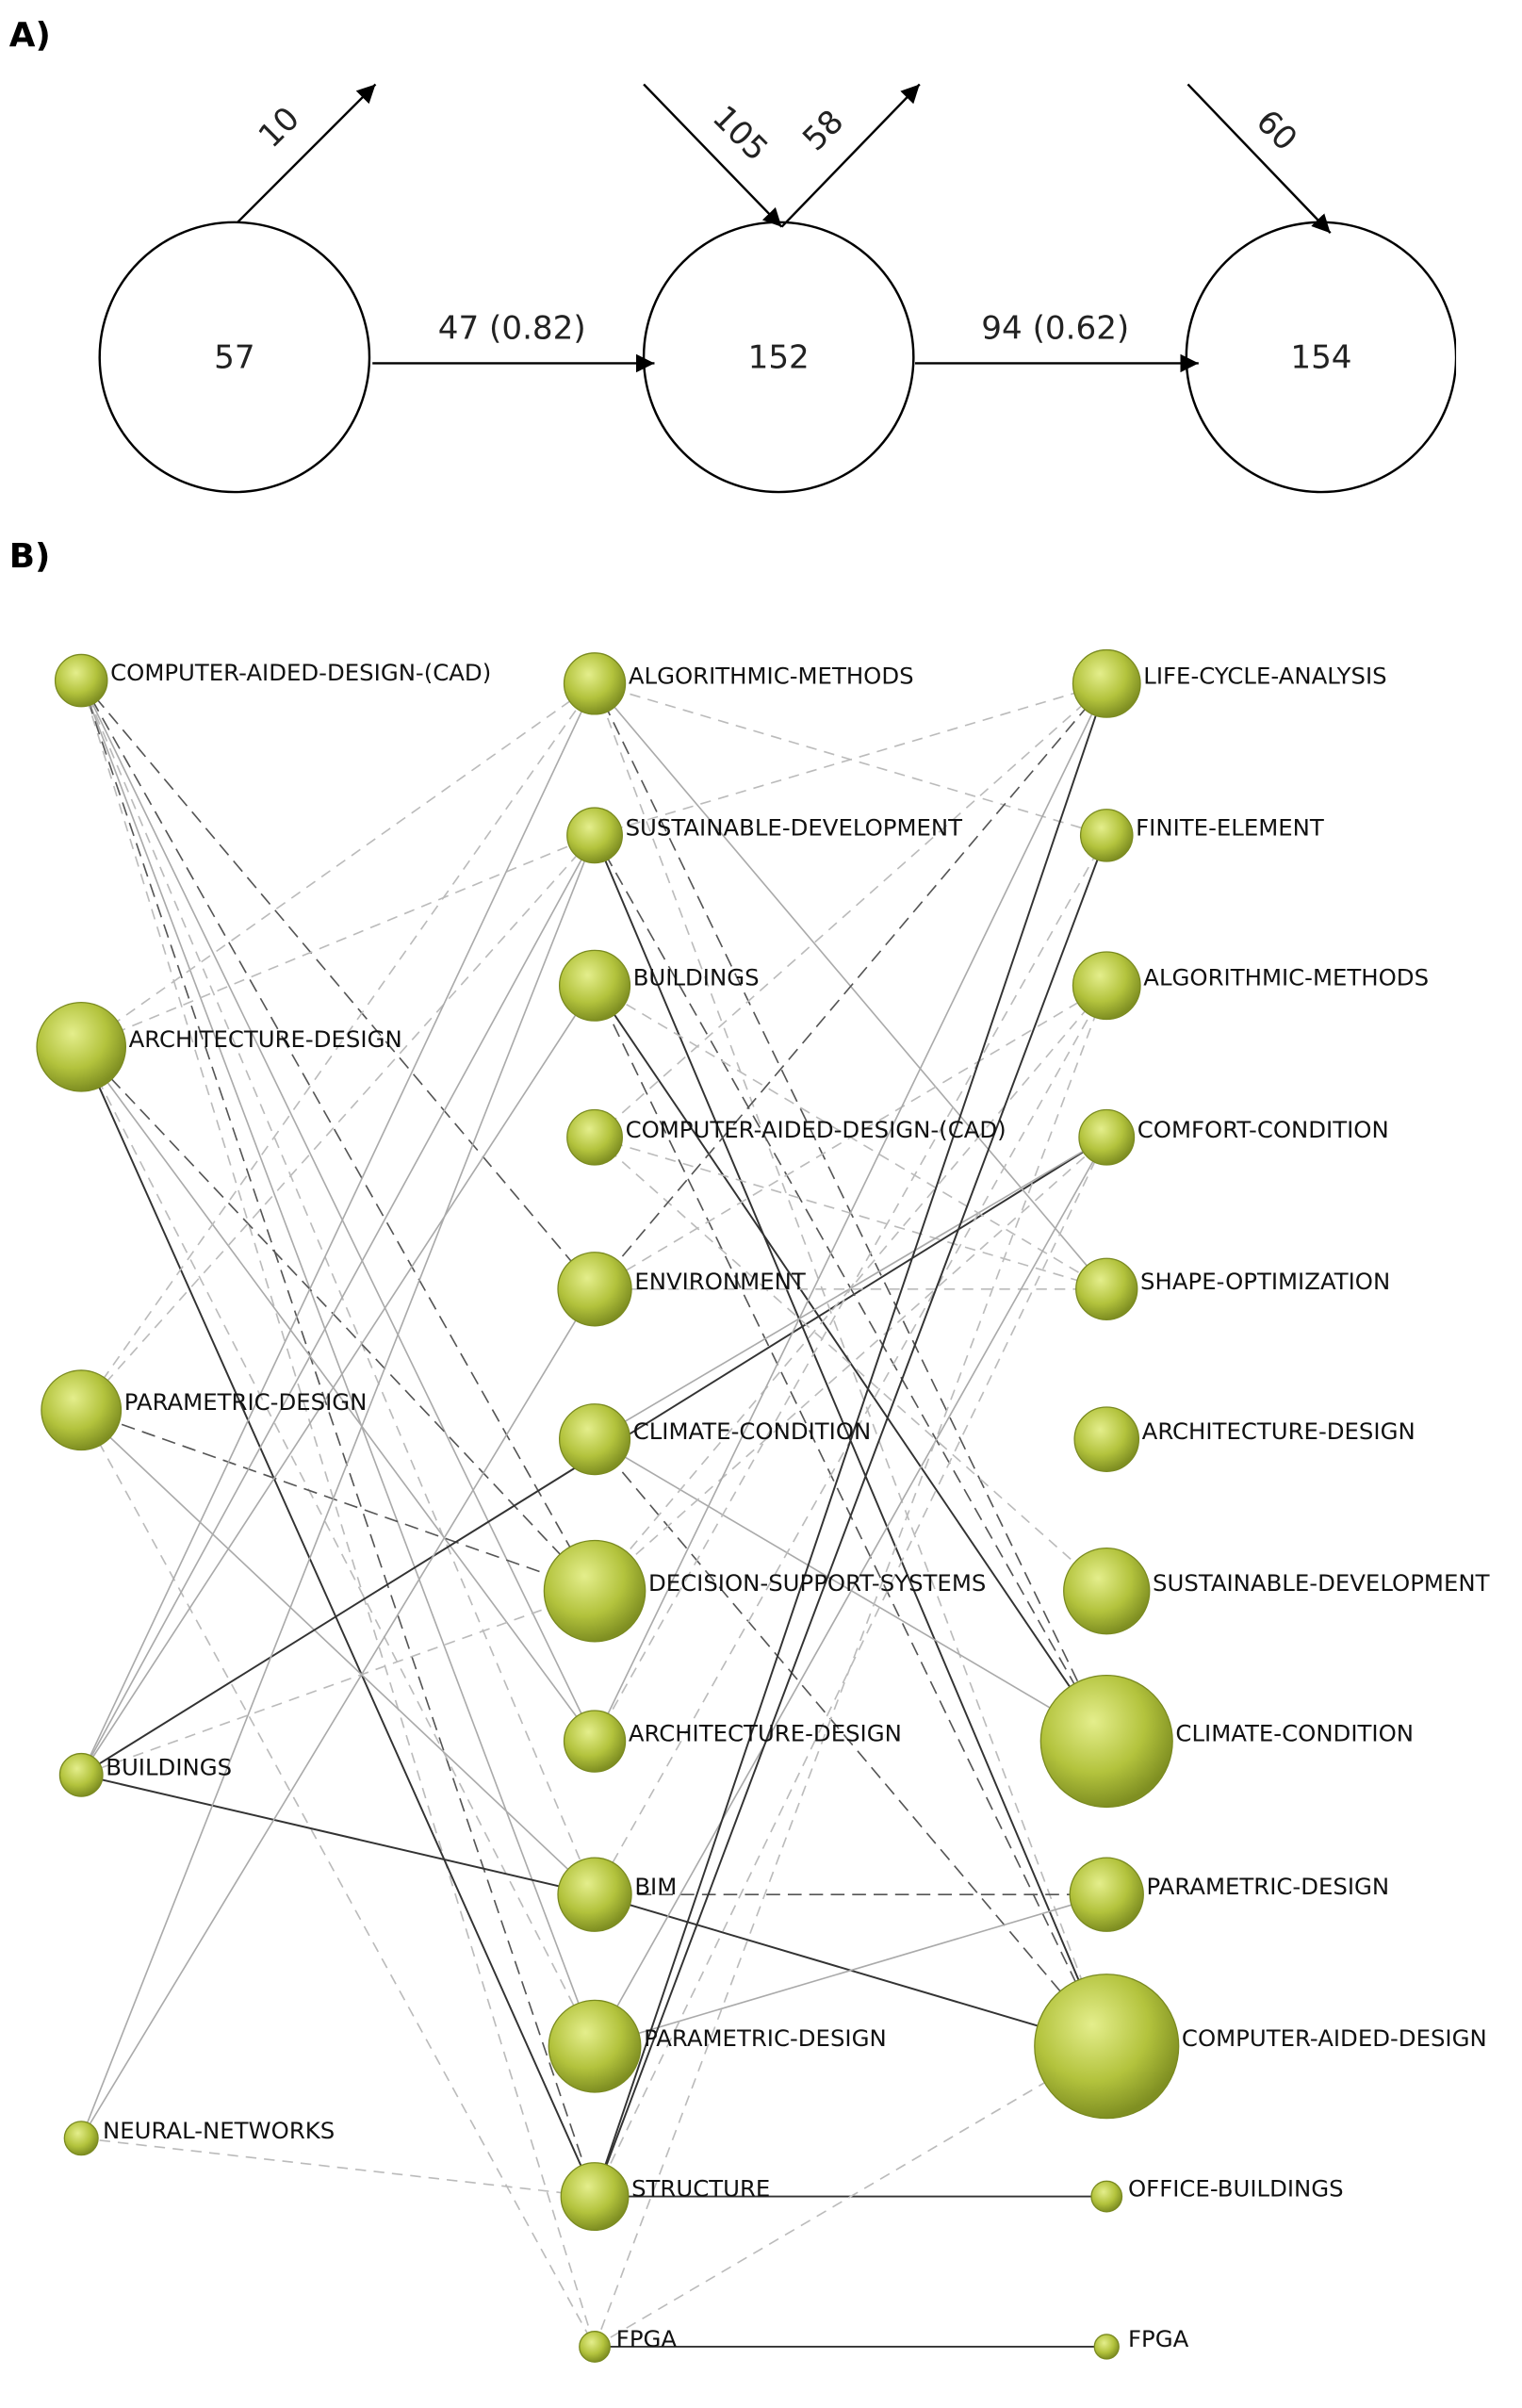 This screenshot has width=1522, height=2408. Describe the element at coordinates (779, 357) in the screenshot. I see `state-count: 152` at that location.